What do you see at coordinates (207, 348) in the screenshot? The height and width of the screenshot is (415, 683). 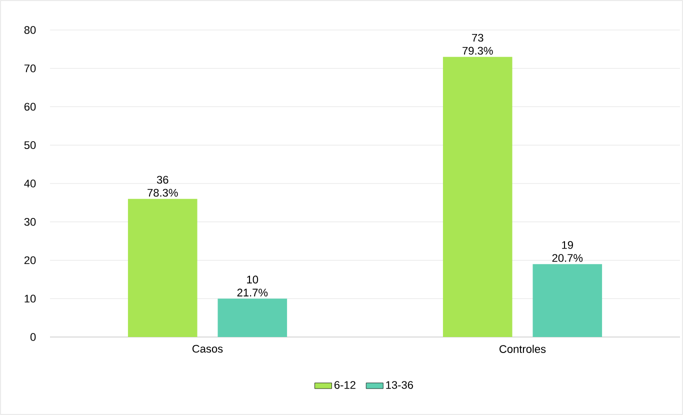 I see `x-tick-label: Casos` at bounding box center [207, 348].